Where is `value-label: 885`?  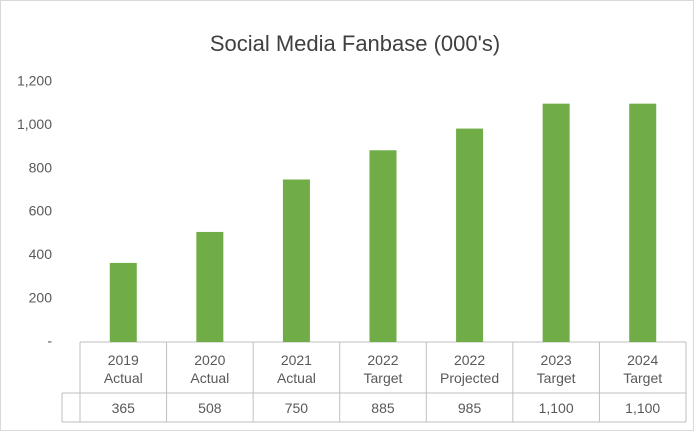
value-label: 885 is located at coordinates (383, 407).